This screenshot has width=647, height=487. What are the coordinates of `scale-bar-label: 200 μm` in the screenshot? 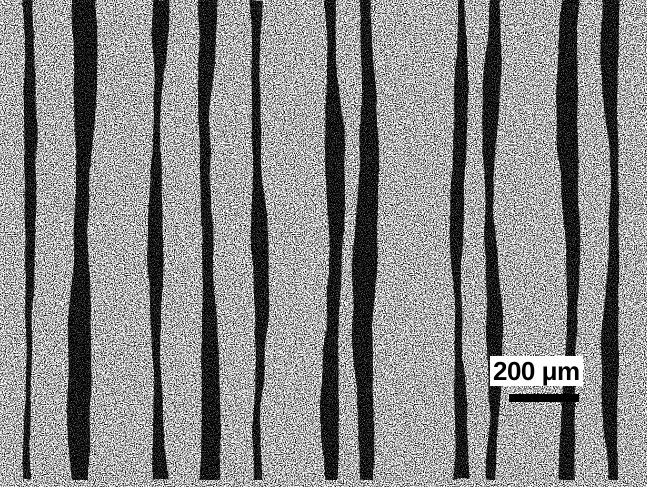 It's located at (536, 371).